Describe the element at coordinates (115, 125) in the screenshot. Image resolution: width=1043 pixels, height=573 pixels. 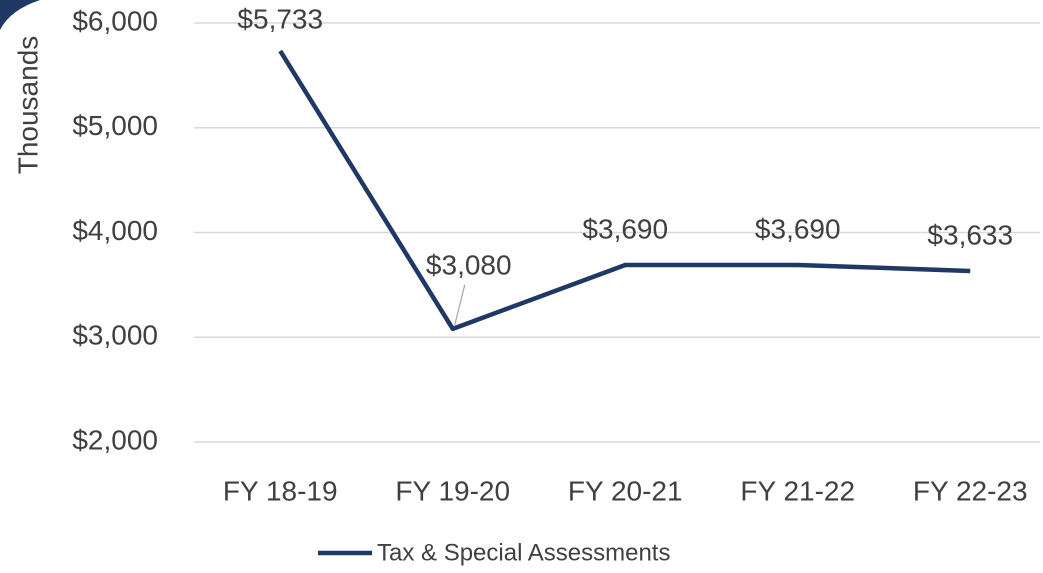
I see `y-tick-label: $5,000` at that location.